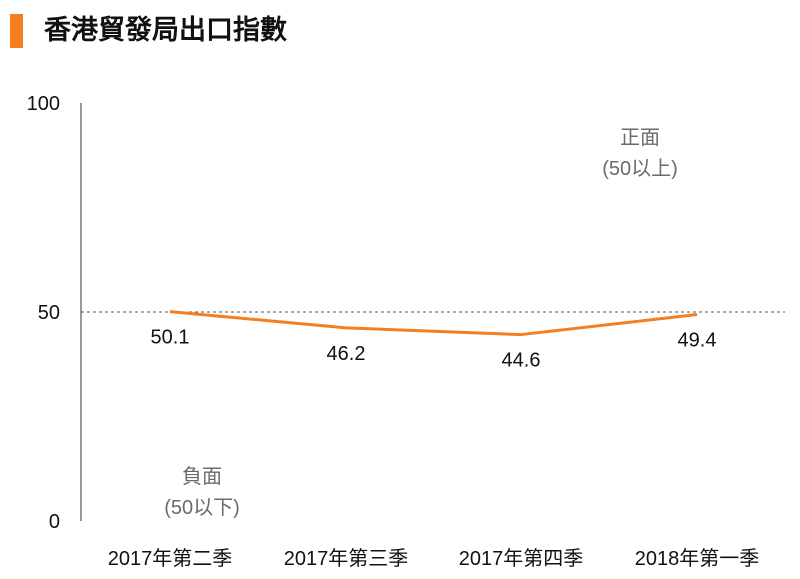  I want to click on data-label: 50.1, so click(170, 338).